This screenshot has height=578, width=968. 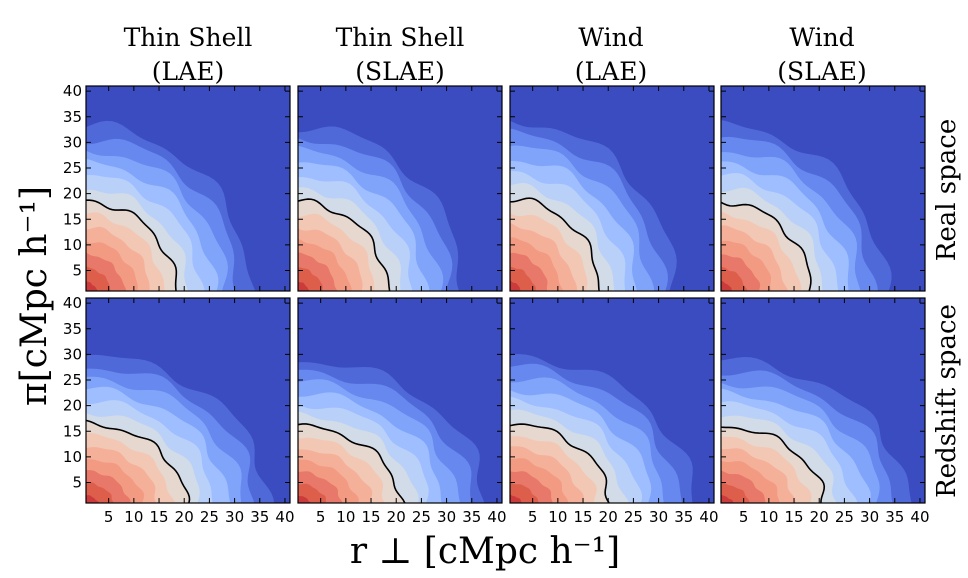 I want to click on x-axis-label: r ⊥ [cMpc h⁻¹], so click(x=485, y=551).